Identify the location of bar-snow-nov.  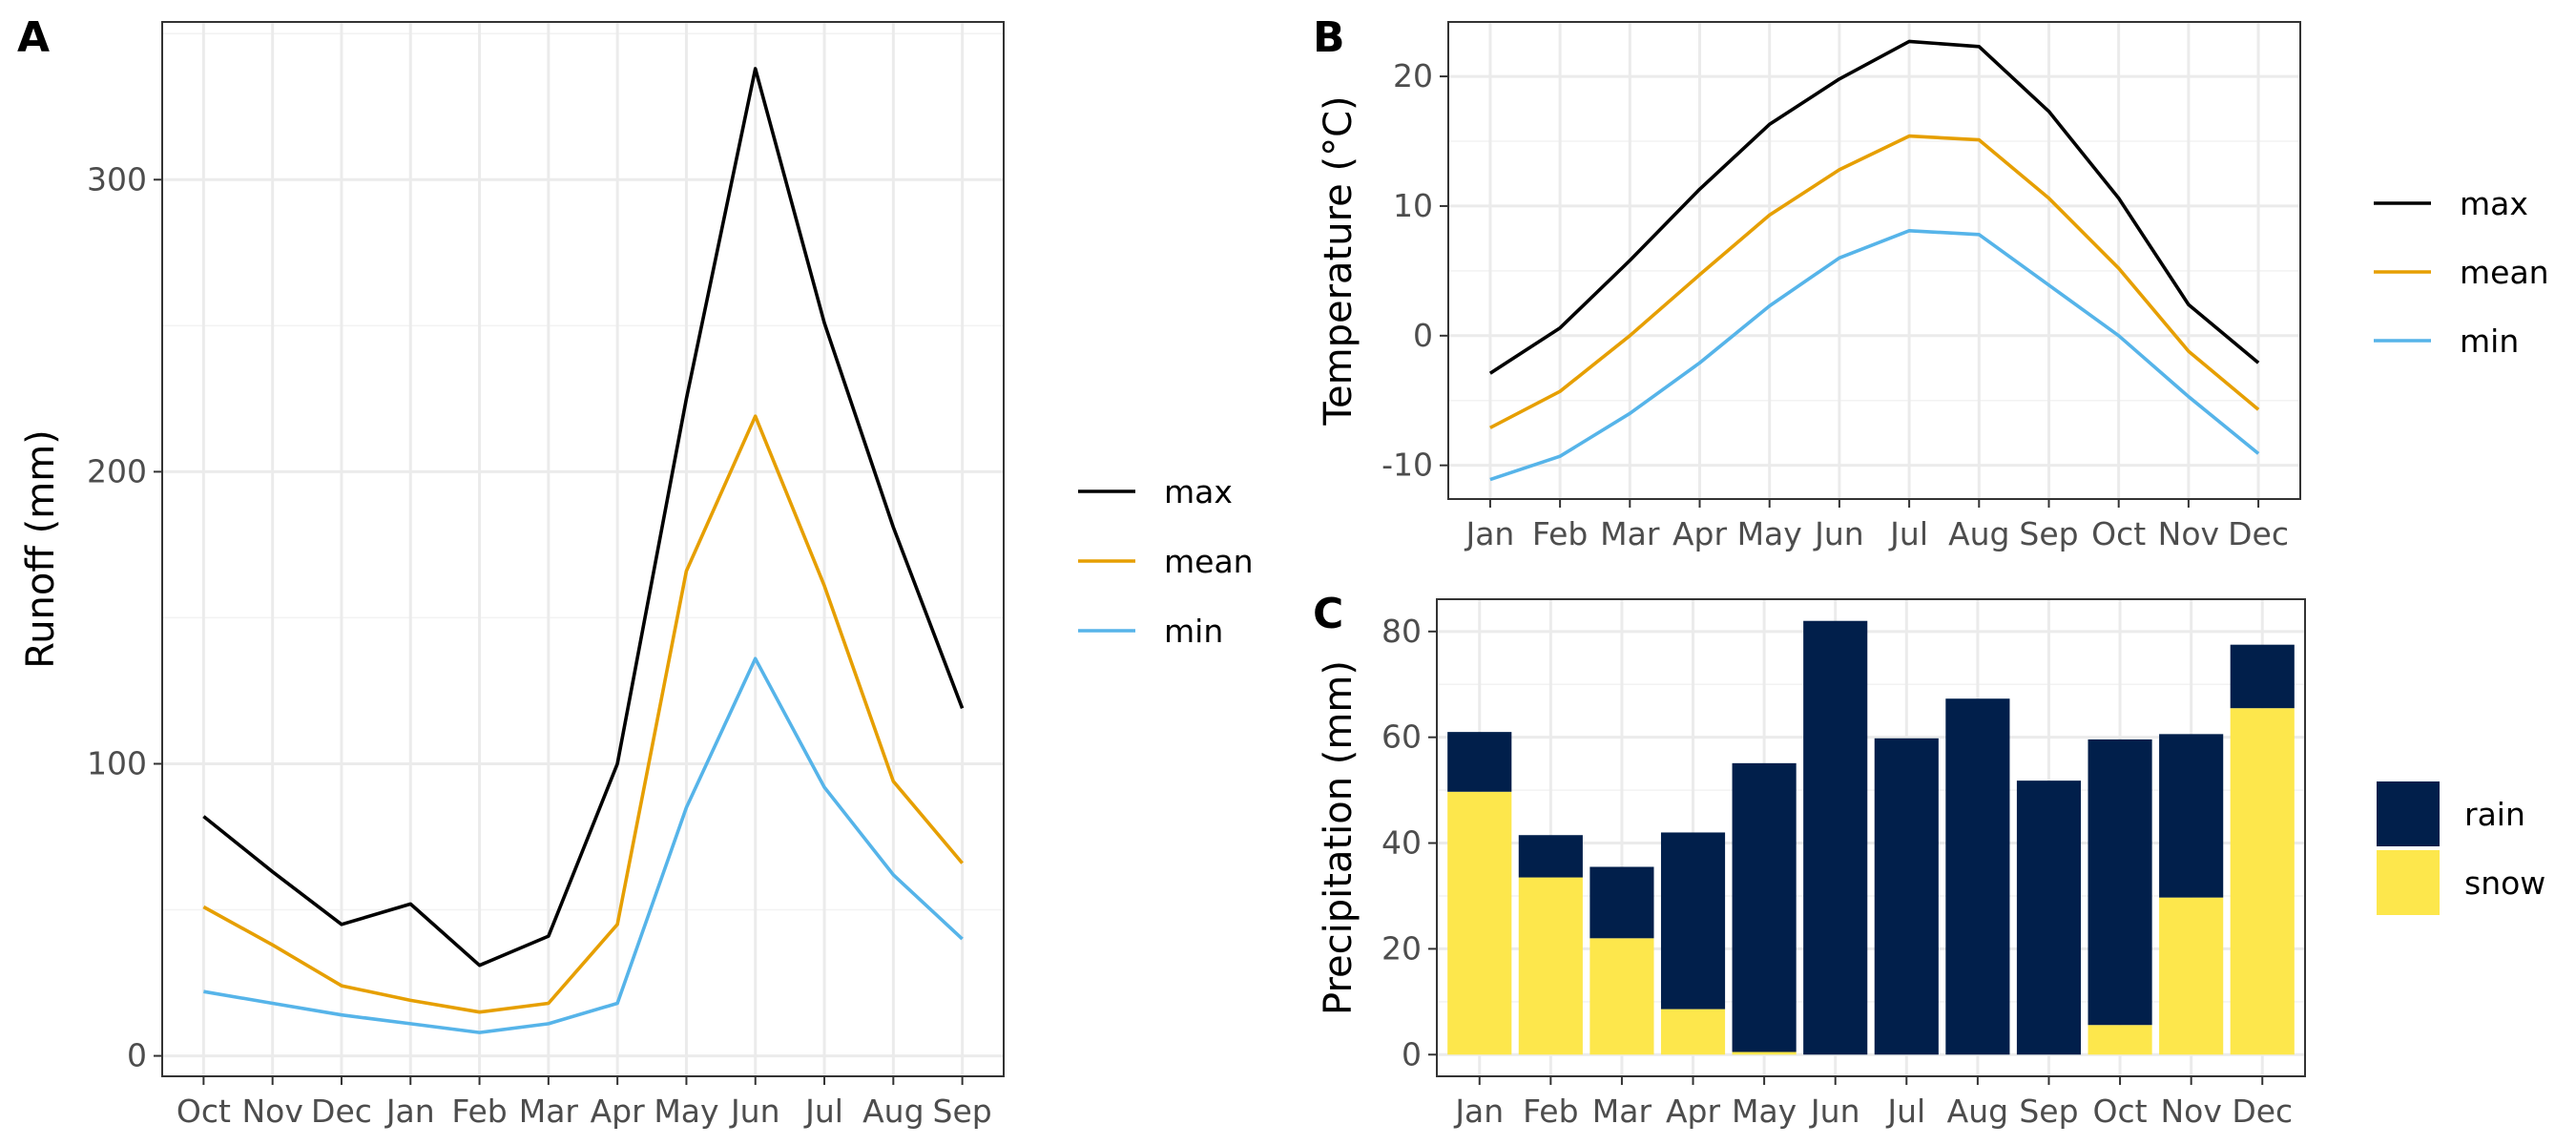
(2191, 976).